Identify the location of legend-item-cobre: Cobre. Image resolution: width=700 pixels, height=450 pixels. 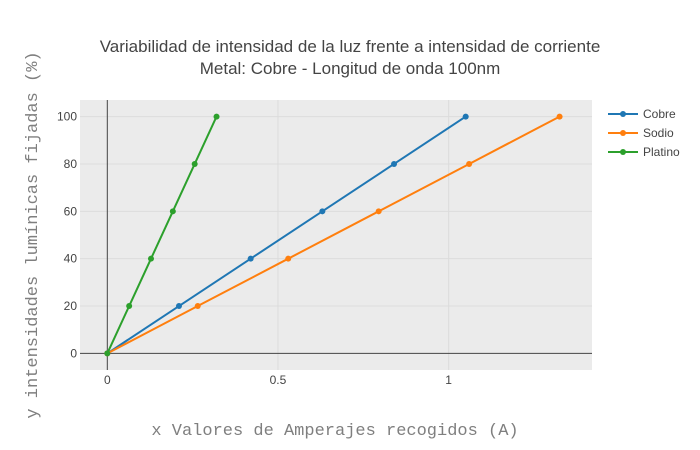
(642, 114).